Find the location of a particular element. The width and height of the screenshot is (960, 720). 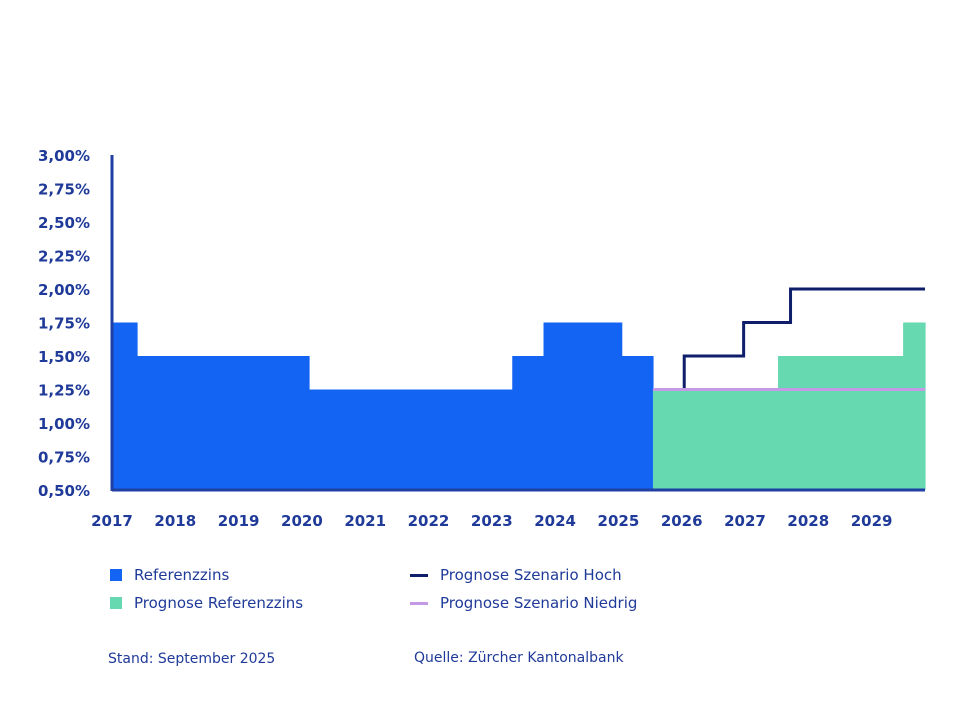

y-tick-label: 1,75% is located at coordinates (64, 324).